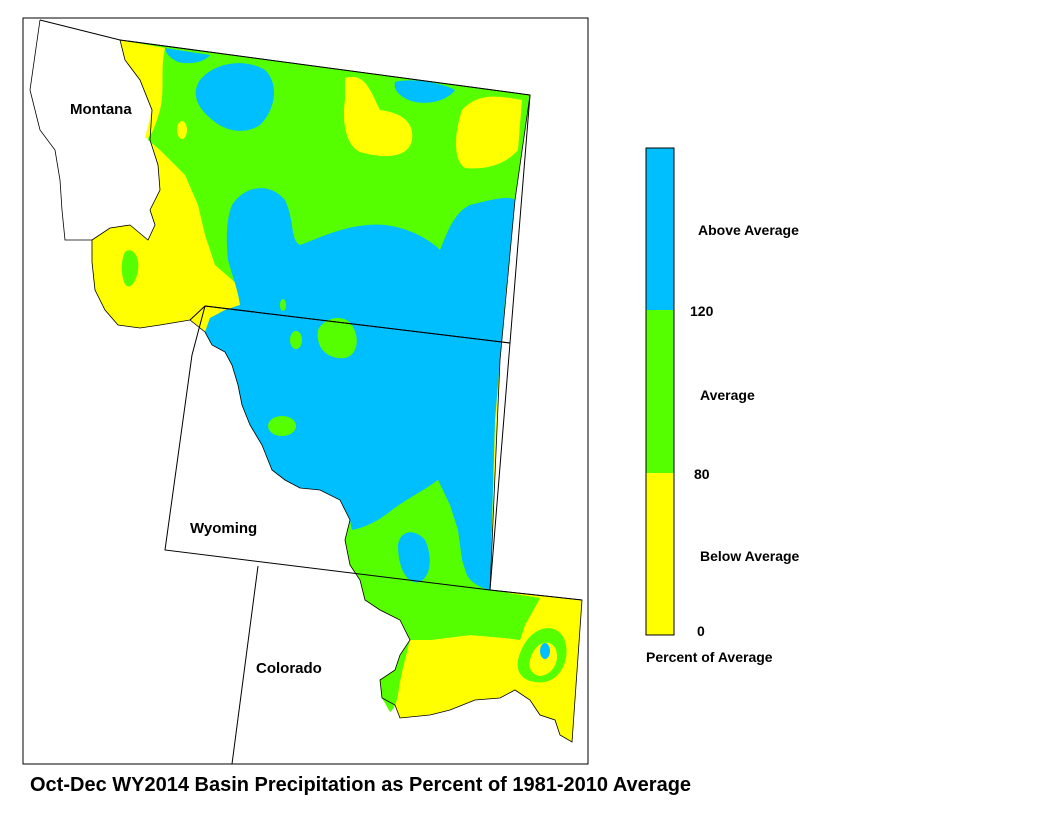  What do you see at coordinates (660, 554) in the screenshot?
I see `legend-swatch-below` at bounding box center [660, 554].